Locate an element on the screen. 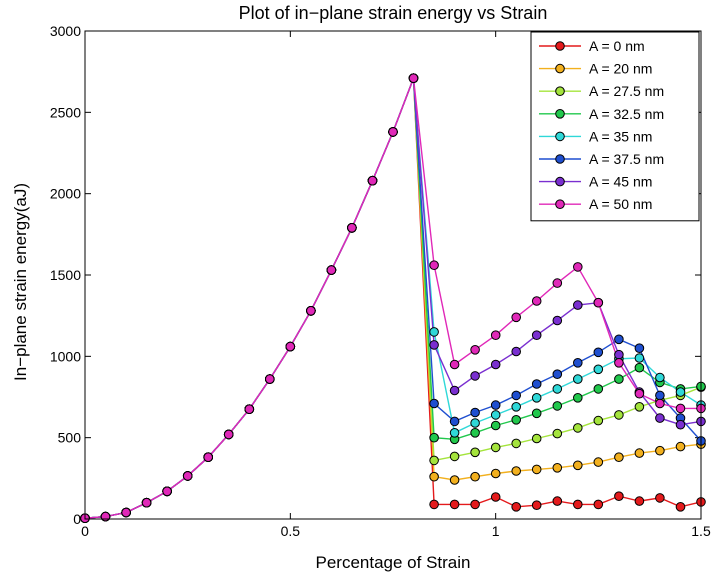  legend-label: A = 0 nm is located at coordinates (617, 46).